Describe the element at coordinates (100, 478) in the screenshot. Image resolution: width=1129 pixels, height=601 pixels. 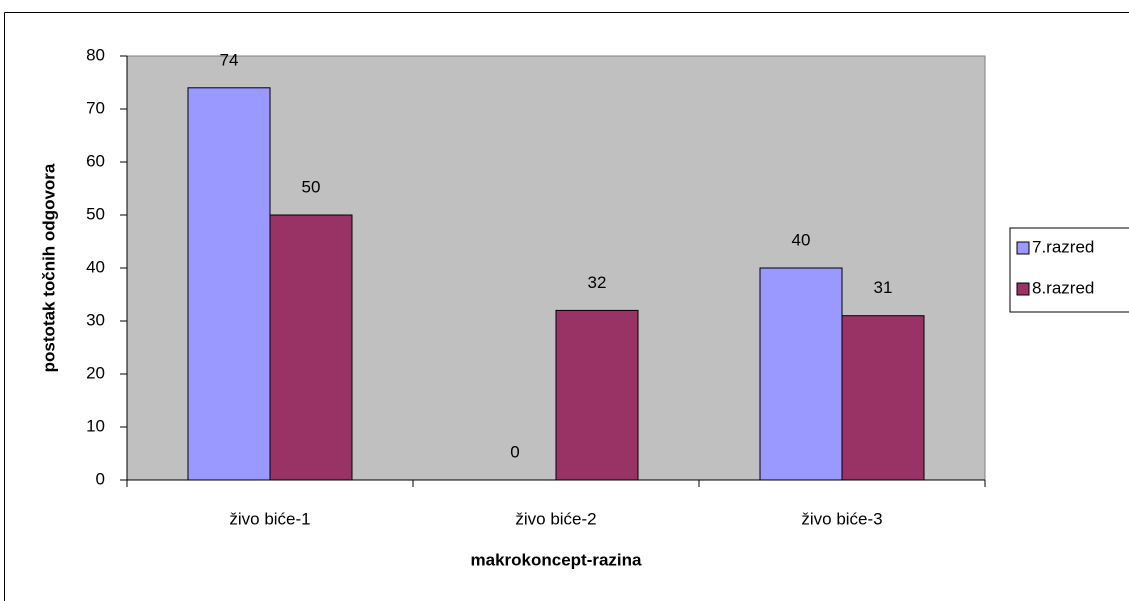
I see `y-tick-label: 0` at that location.